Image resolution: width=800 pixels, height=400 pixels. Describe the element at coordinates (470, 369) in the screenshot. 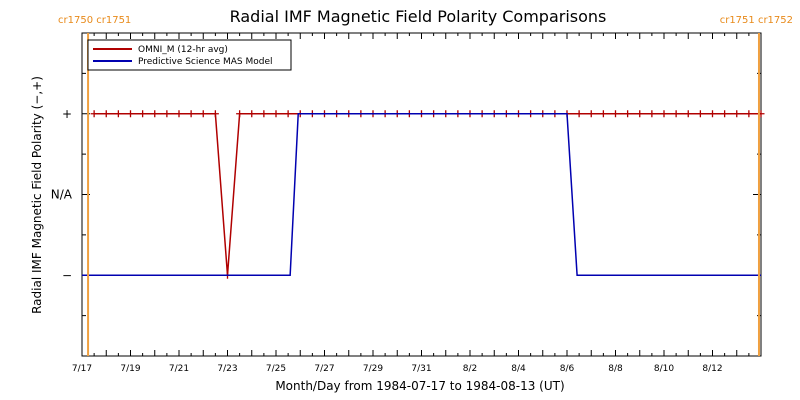

I see `x-tick-label: 8/2` at that location.